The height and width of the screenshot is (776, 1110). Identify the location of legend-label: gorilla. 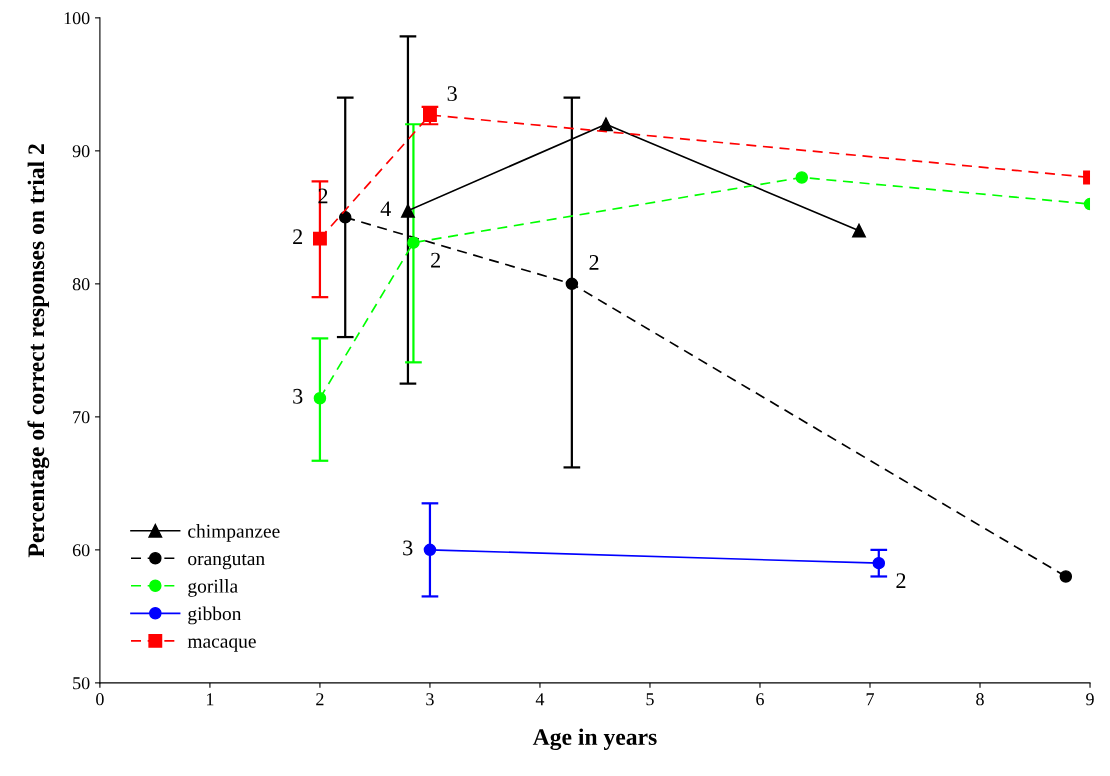
(213, 588).